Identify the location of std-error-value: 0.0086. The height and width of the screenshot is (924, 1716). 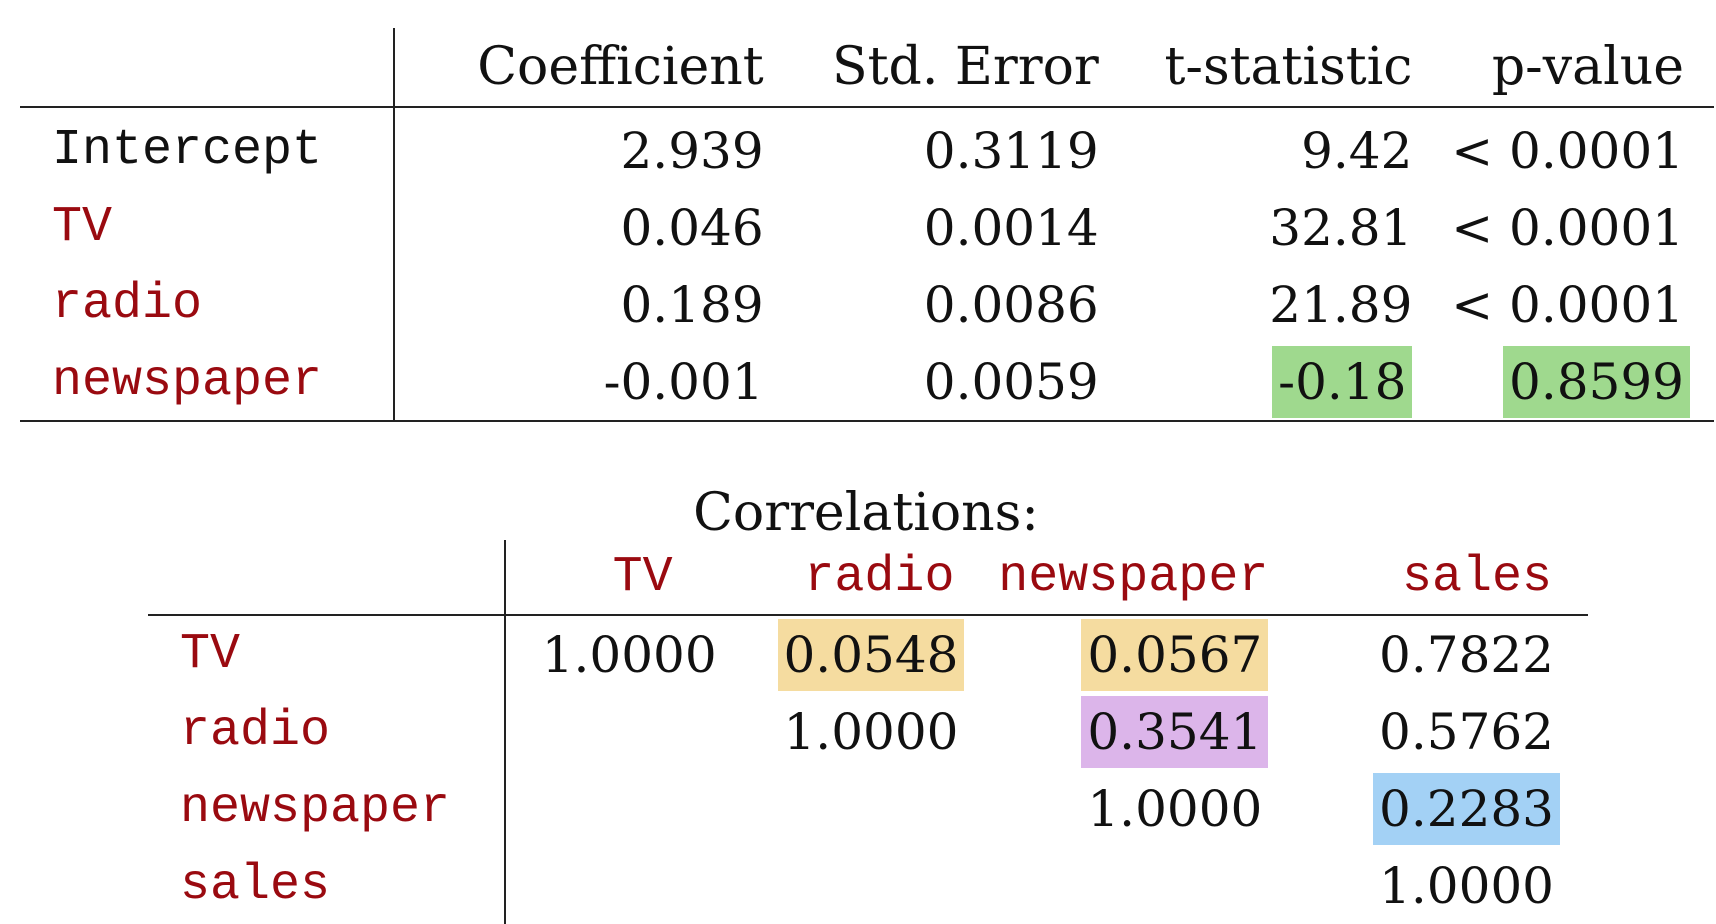
(1011, 304).